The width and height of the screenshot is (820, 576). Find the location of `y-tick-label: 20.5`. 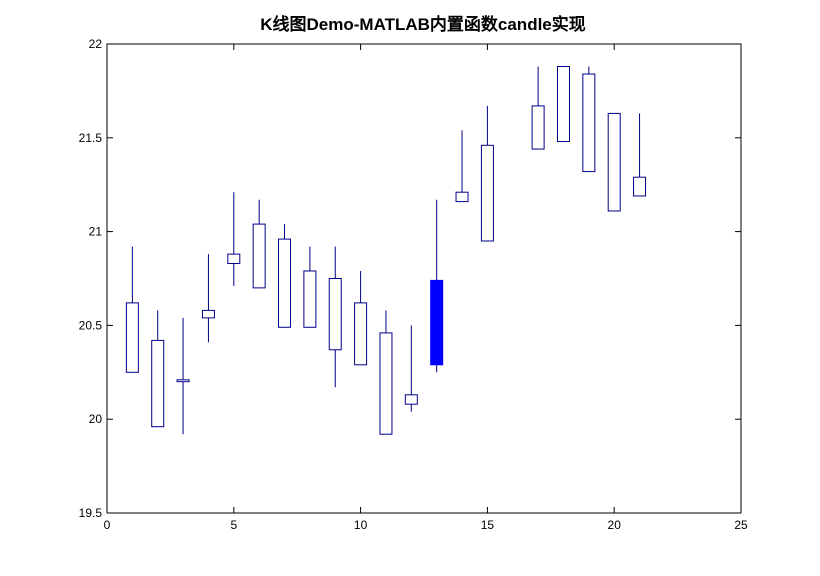

y-tick-label: 20.5 is located at coordinates (91, 325).